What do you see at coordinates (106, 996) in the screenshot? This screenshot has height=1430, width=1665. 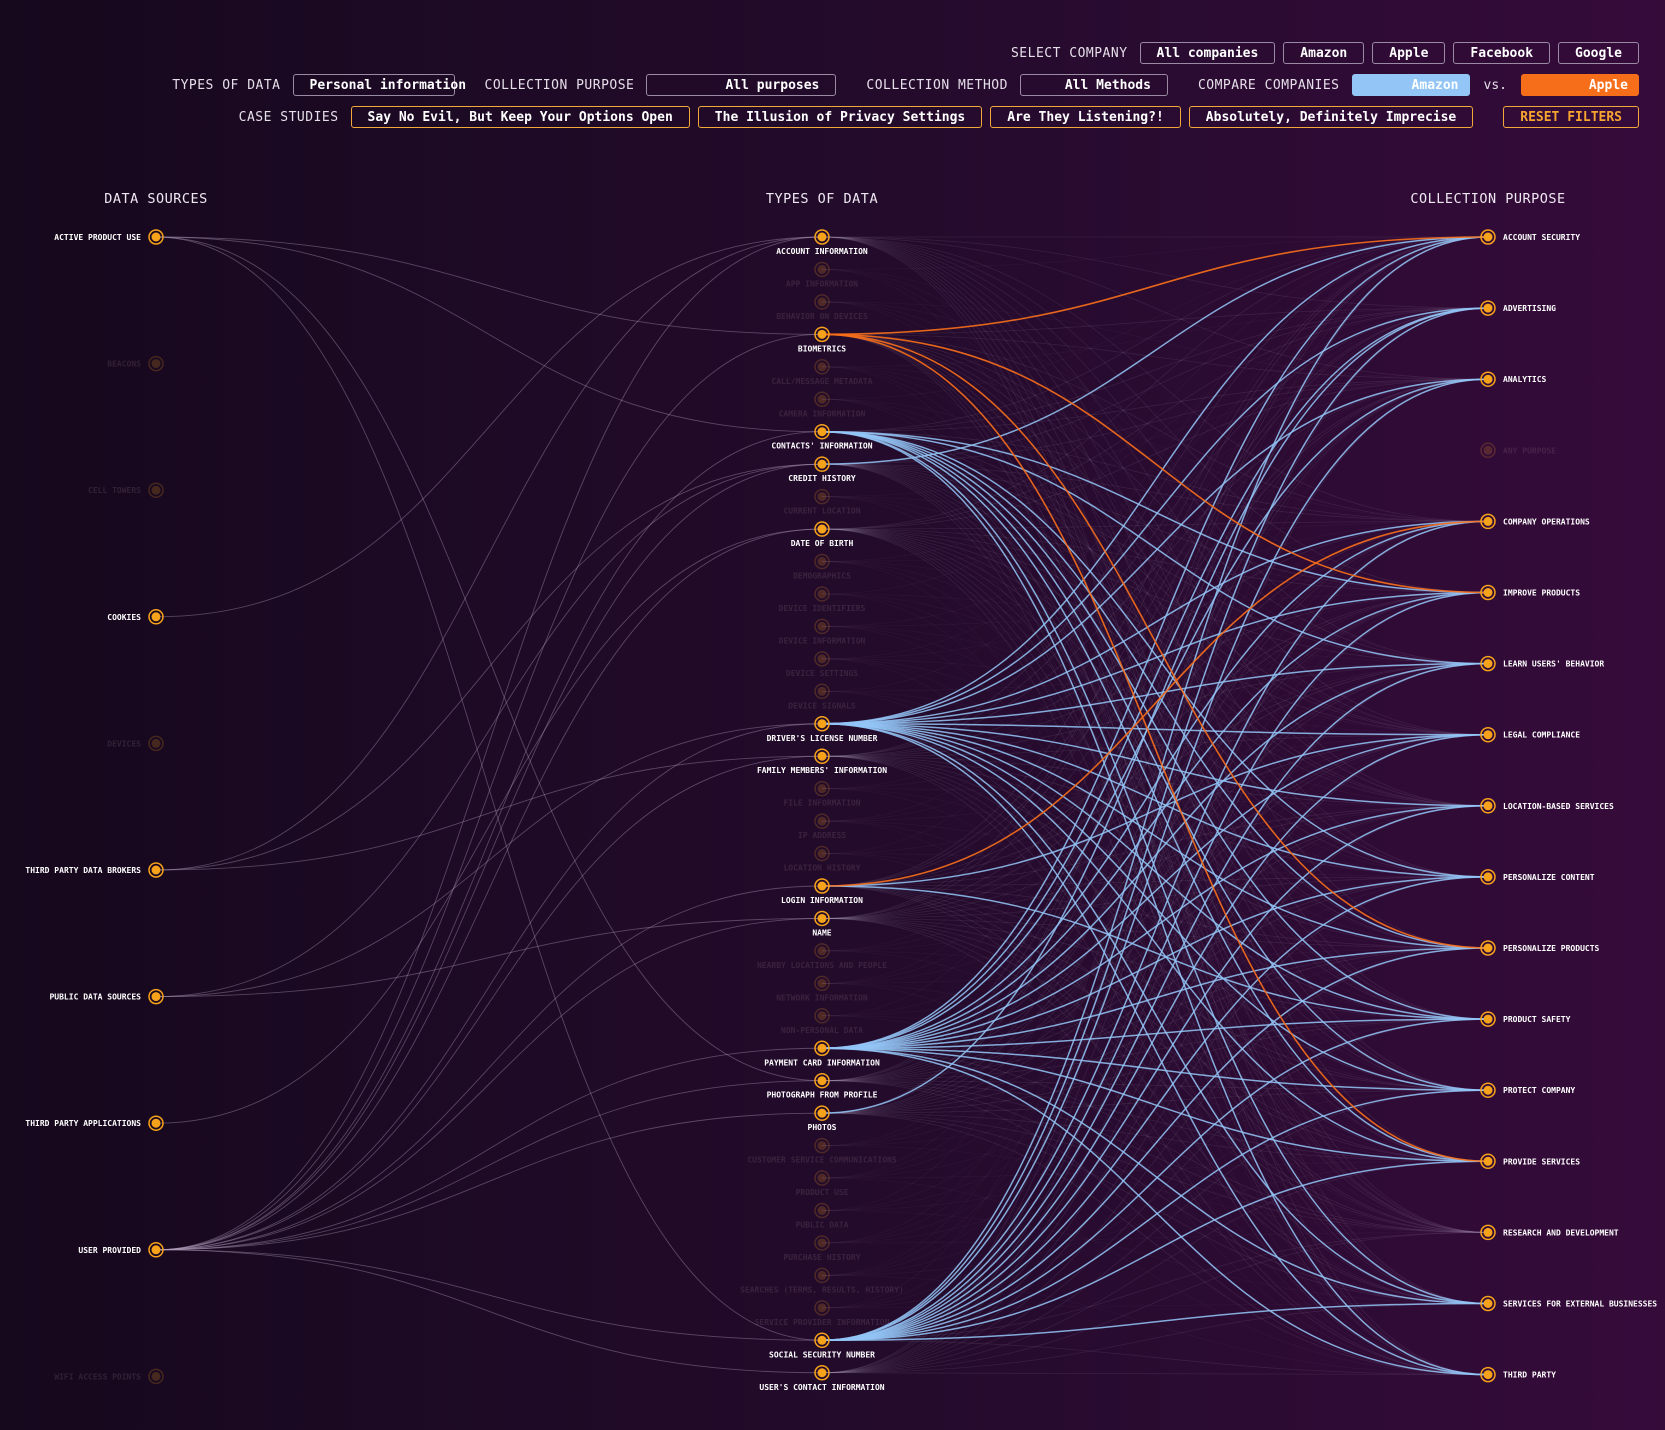 I see `source-node-public-data-sources: PUBLIC DATA SOURCES` at bounding box center [106, 996].